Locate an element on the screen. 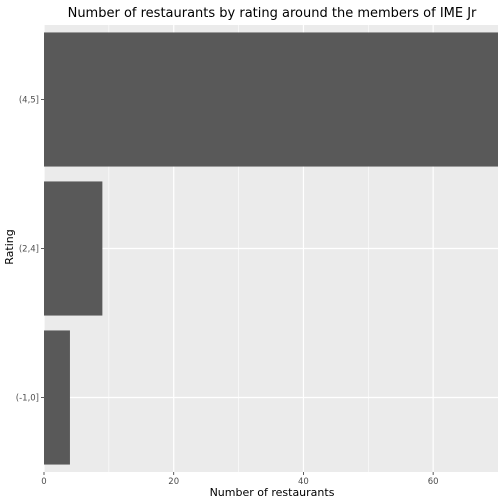 This screenshot has height=504, width=504. y-tick-label: (4,5] is located at coordinates (29, 101).